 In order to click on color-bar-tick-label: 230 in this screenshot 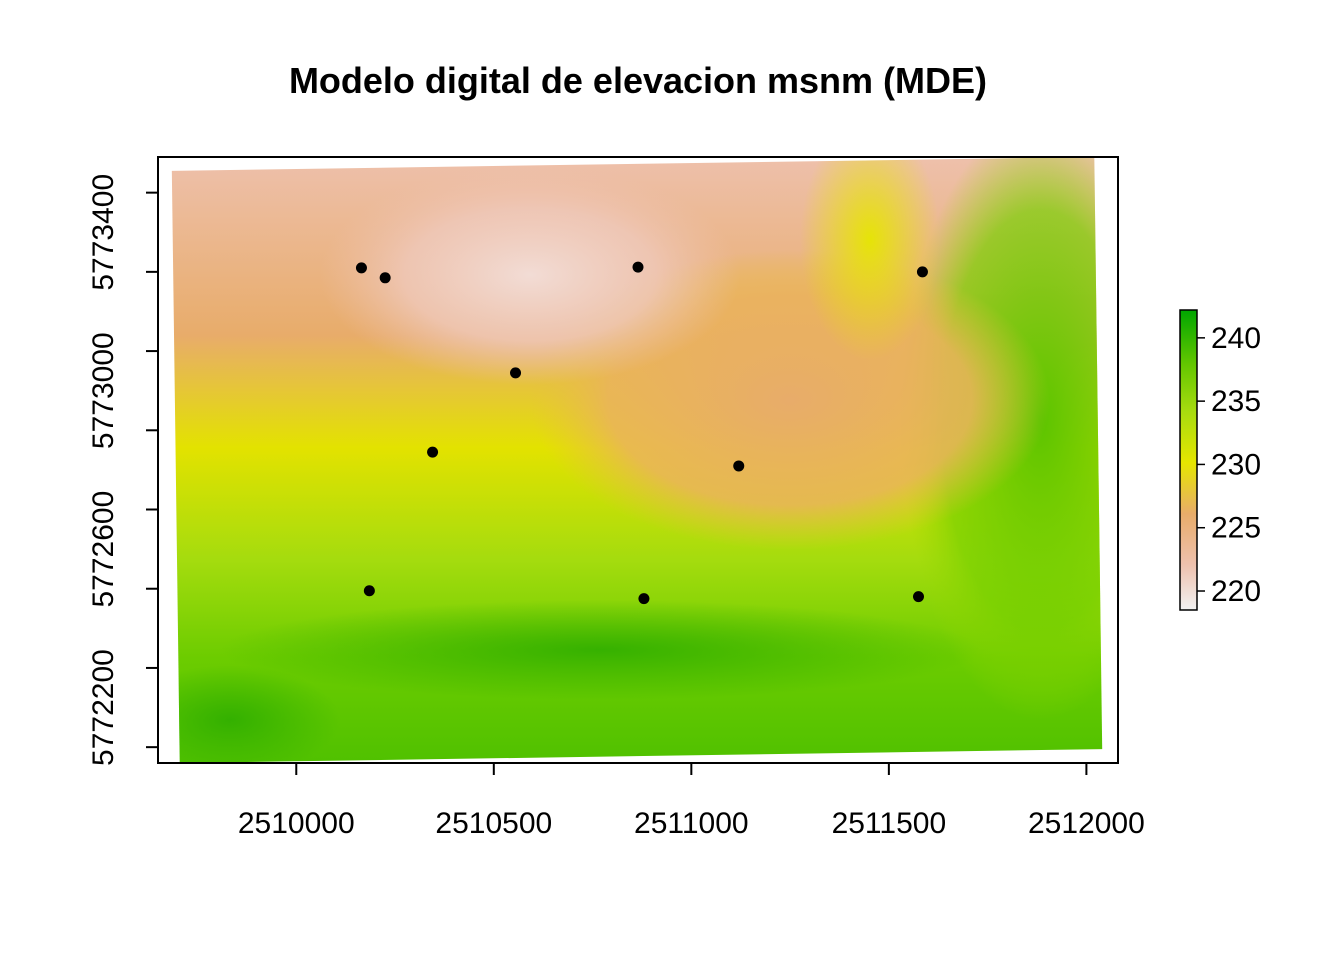, I will do `click(1236, 464)`.